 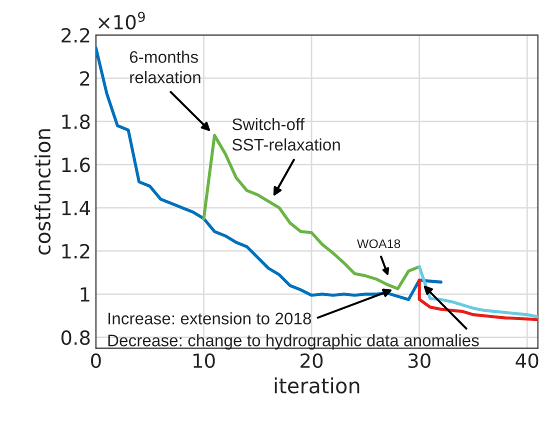 What do you see at coordinates (85, 294) in the screenshot?
I see `y-tick-label: 1` at bounding box center [85, 294].